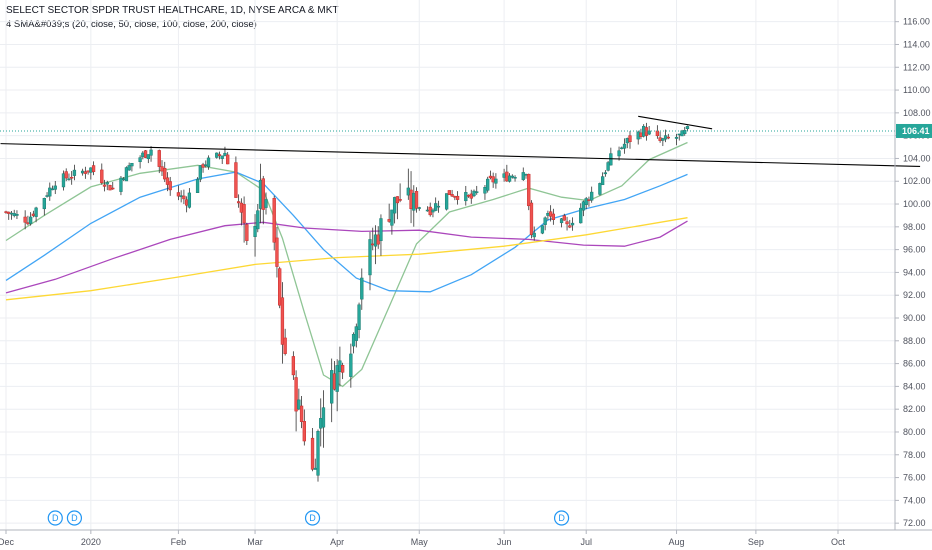  I want to click on x-tick-label: Sep, so click(756, 542).